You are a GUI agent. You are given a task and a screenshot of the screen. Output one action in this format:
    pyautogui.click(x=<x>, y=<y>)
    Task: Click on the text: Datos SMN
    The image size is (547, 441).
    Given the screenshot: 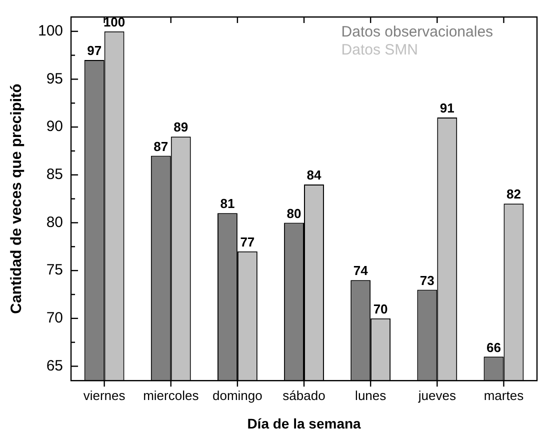 What is the action you would take?
    pyautogui.click(x=379, y=50)
    